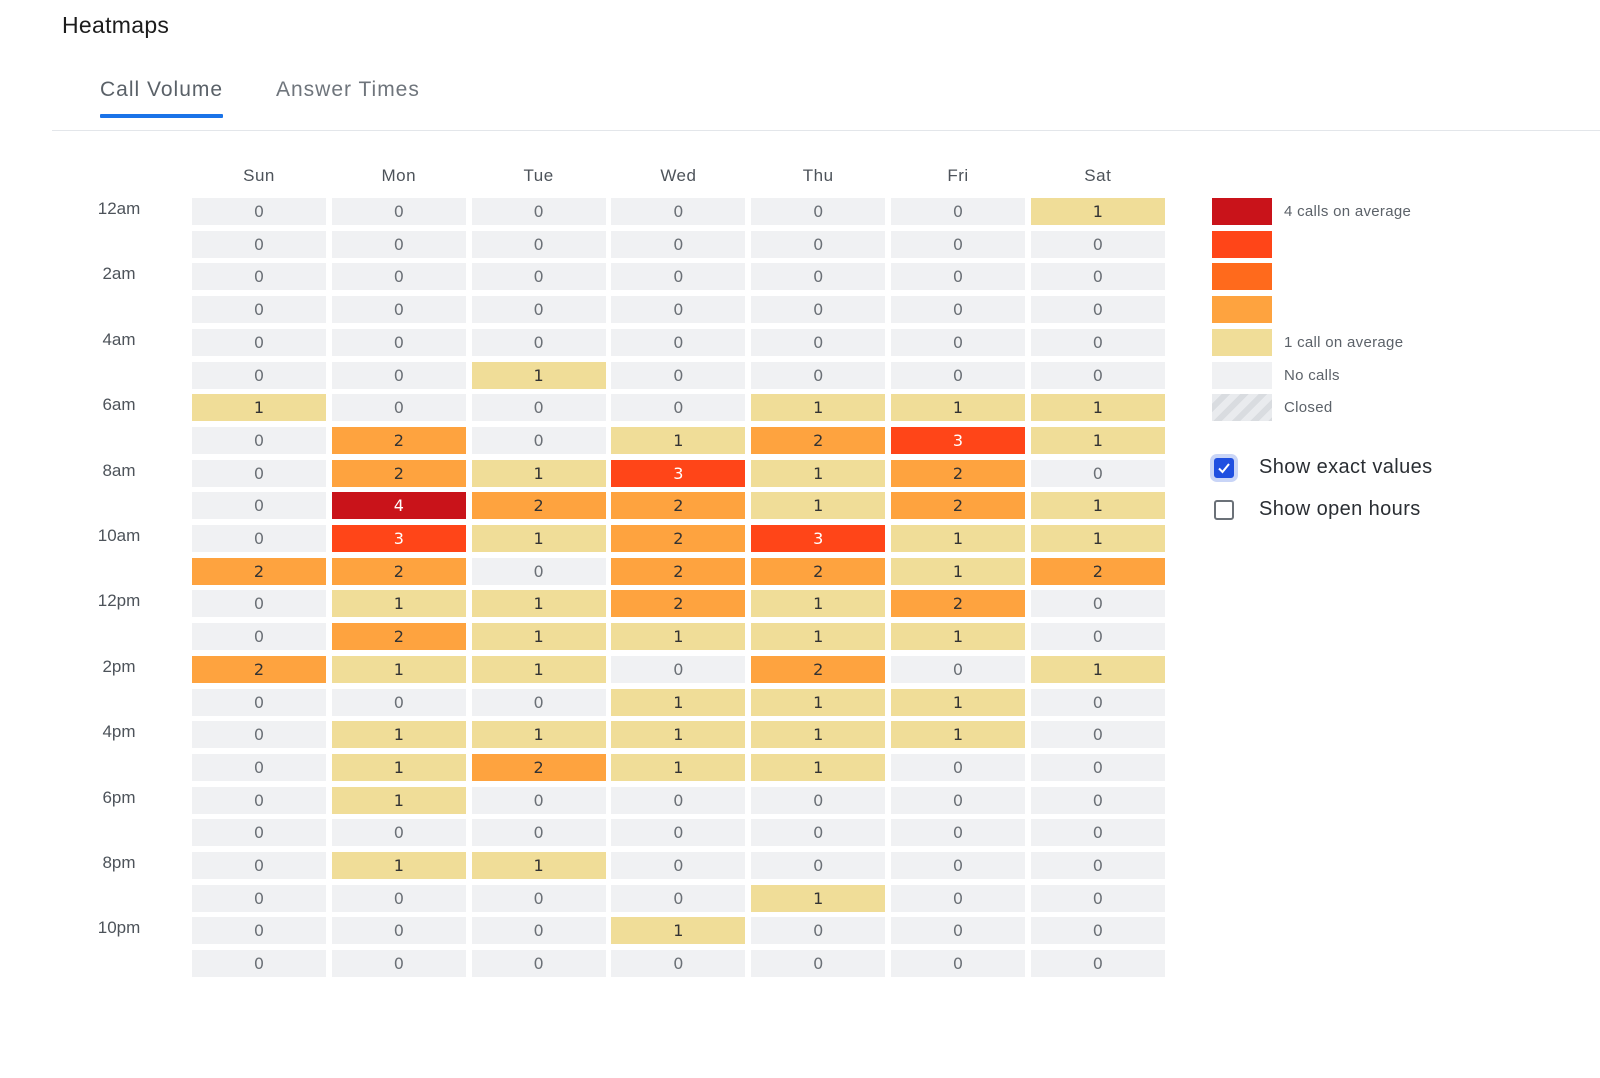 This screenshot has height=1078, width=1600. What do you see at coordinates (1340, 512) in the screenshot?
I see `show-open-hours-toggle: Show open hours` at bounding box center [1340, 512].